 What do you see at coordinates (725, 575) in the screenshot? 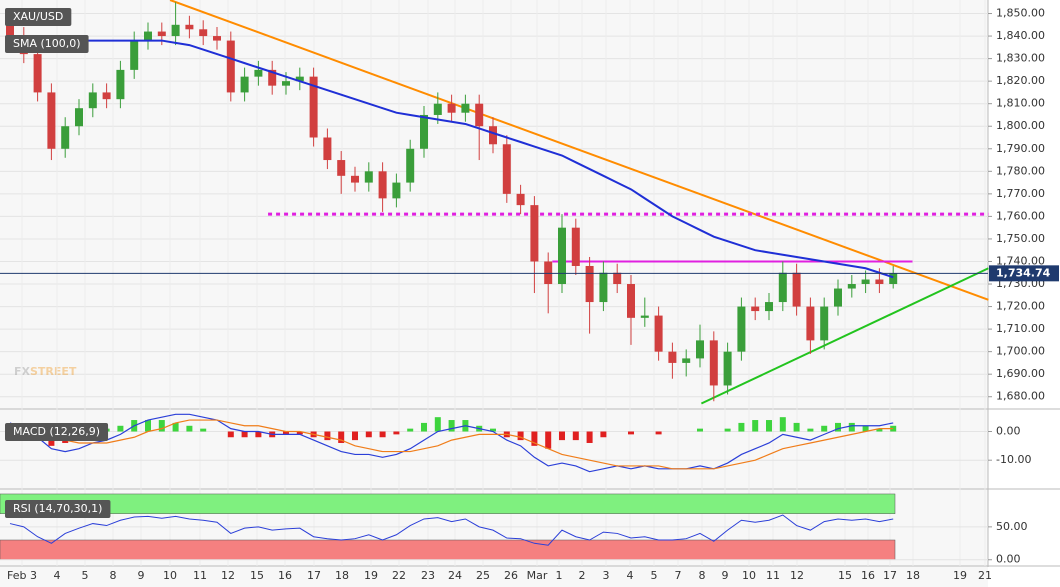
I see `x-tick-label: 9` at bounding box center [725, 575].